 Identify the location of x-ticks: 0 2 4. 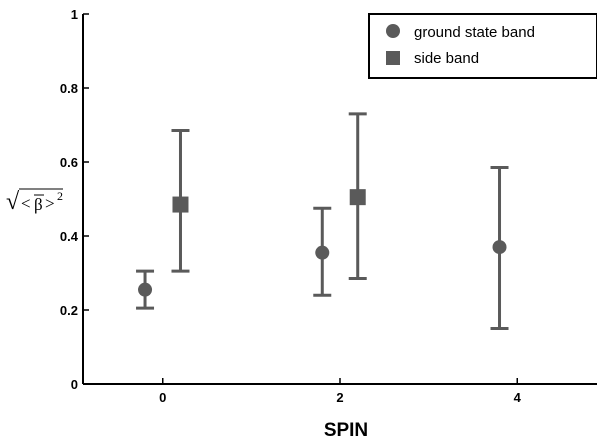
(340, 391).